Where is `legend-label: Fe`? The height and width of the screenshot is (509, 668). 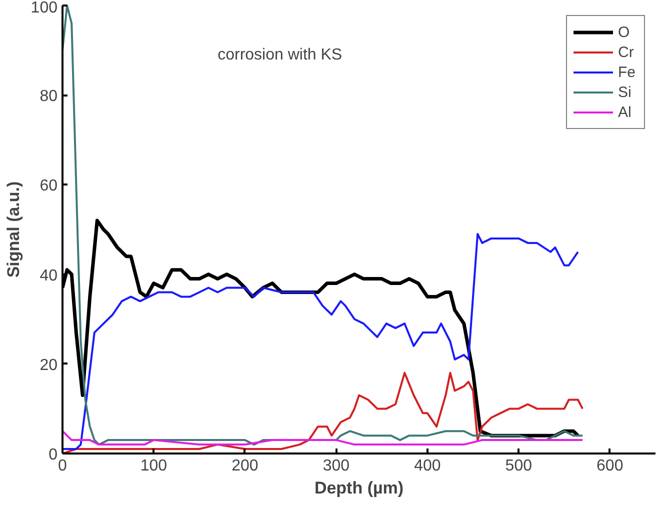 legend-label: Fe is located at coordinates (627, 72).